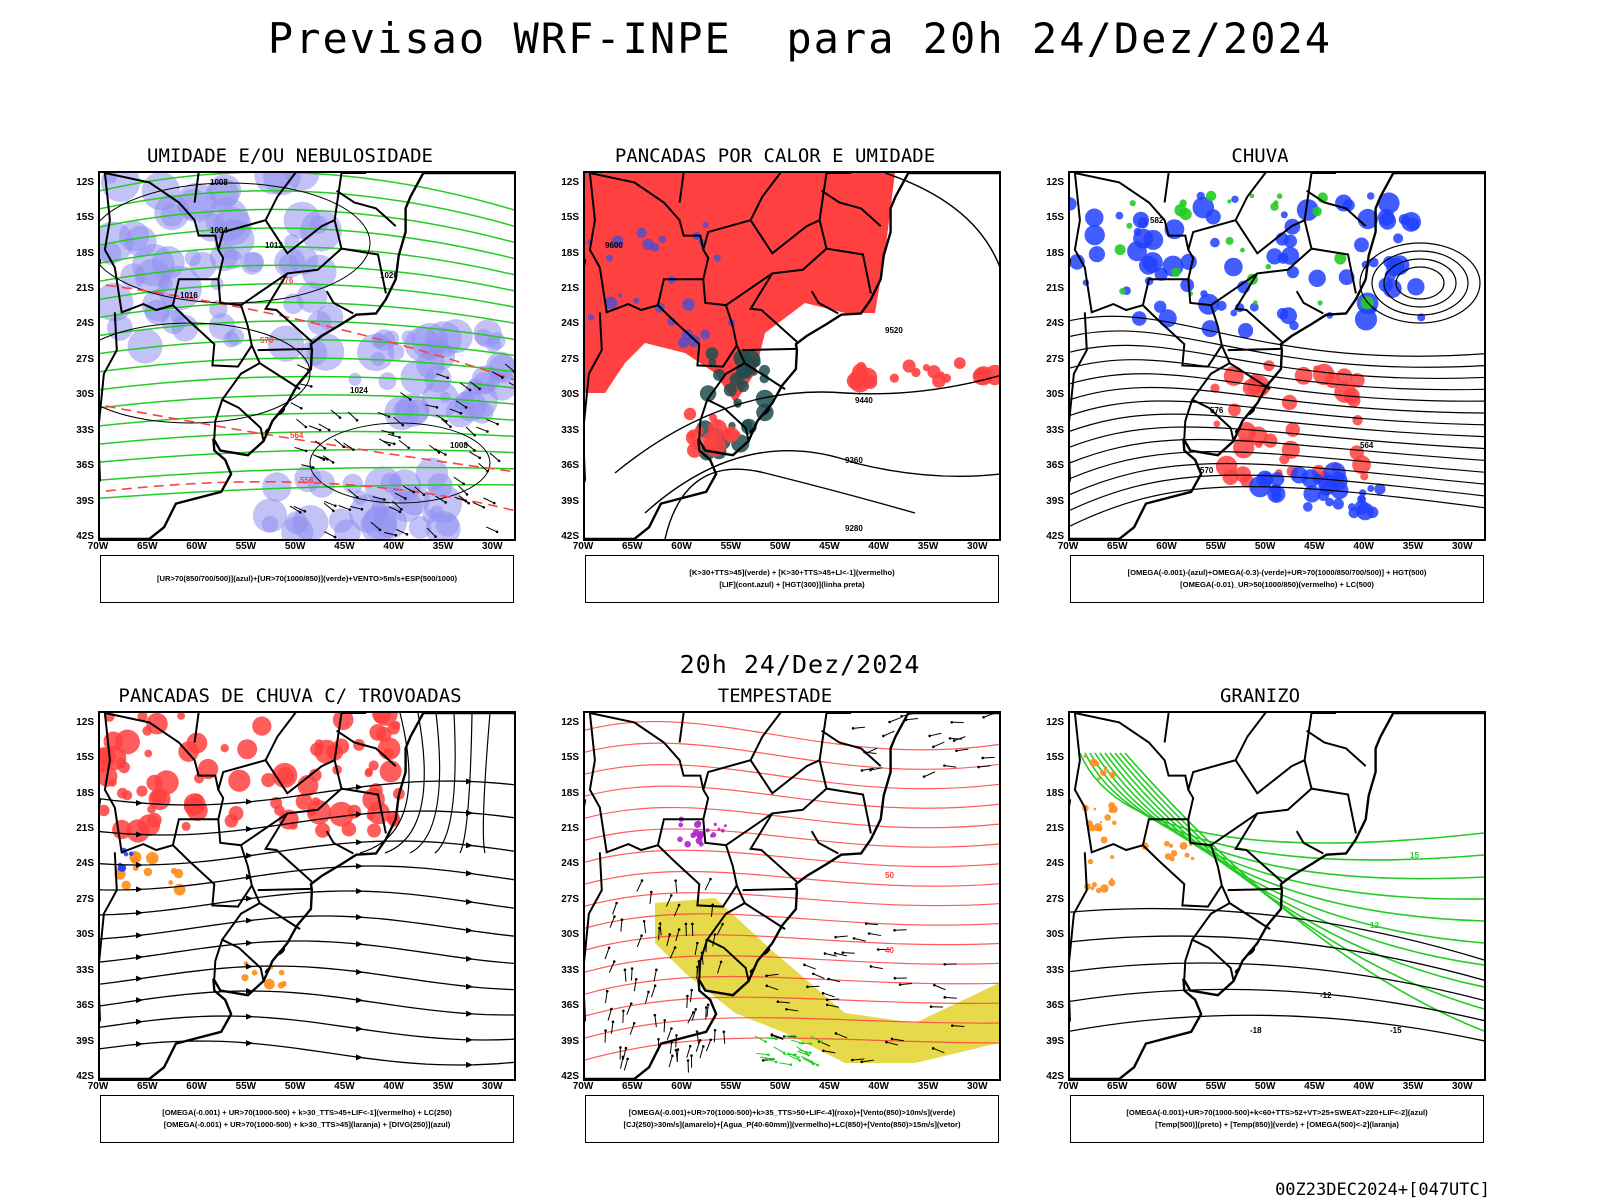  What do you see at coordinates (290, 156) in the screenshot?
I see `panel-title: UMIDADE E/OU NEBULOSIDADE` at bounding box center [290, 156].